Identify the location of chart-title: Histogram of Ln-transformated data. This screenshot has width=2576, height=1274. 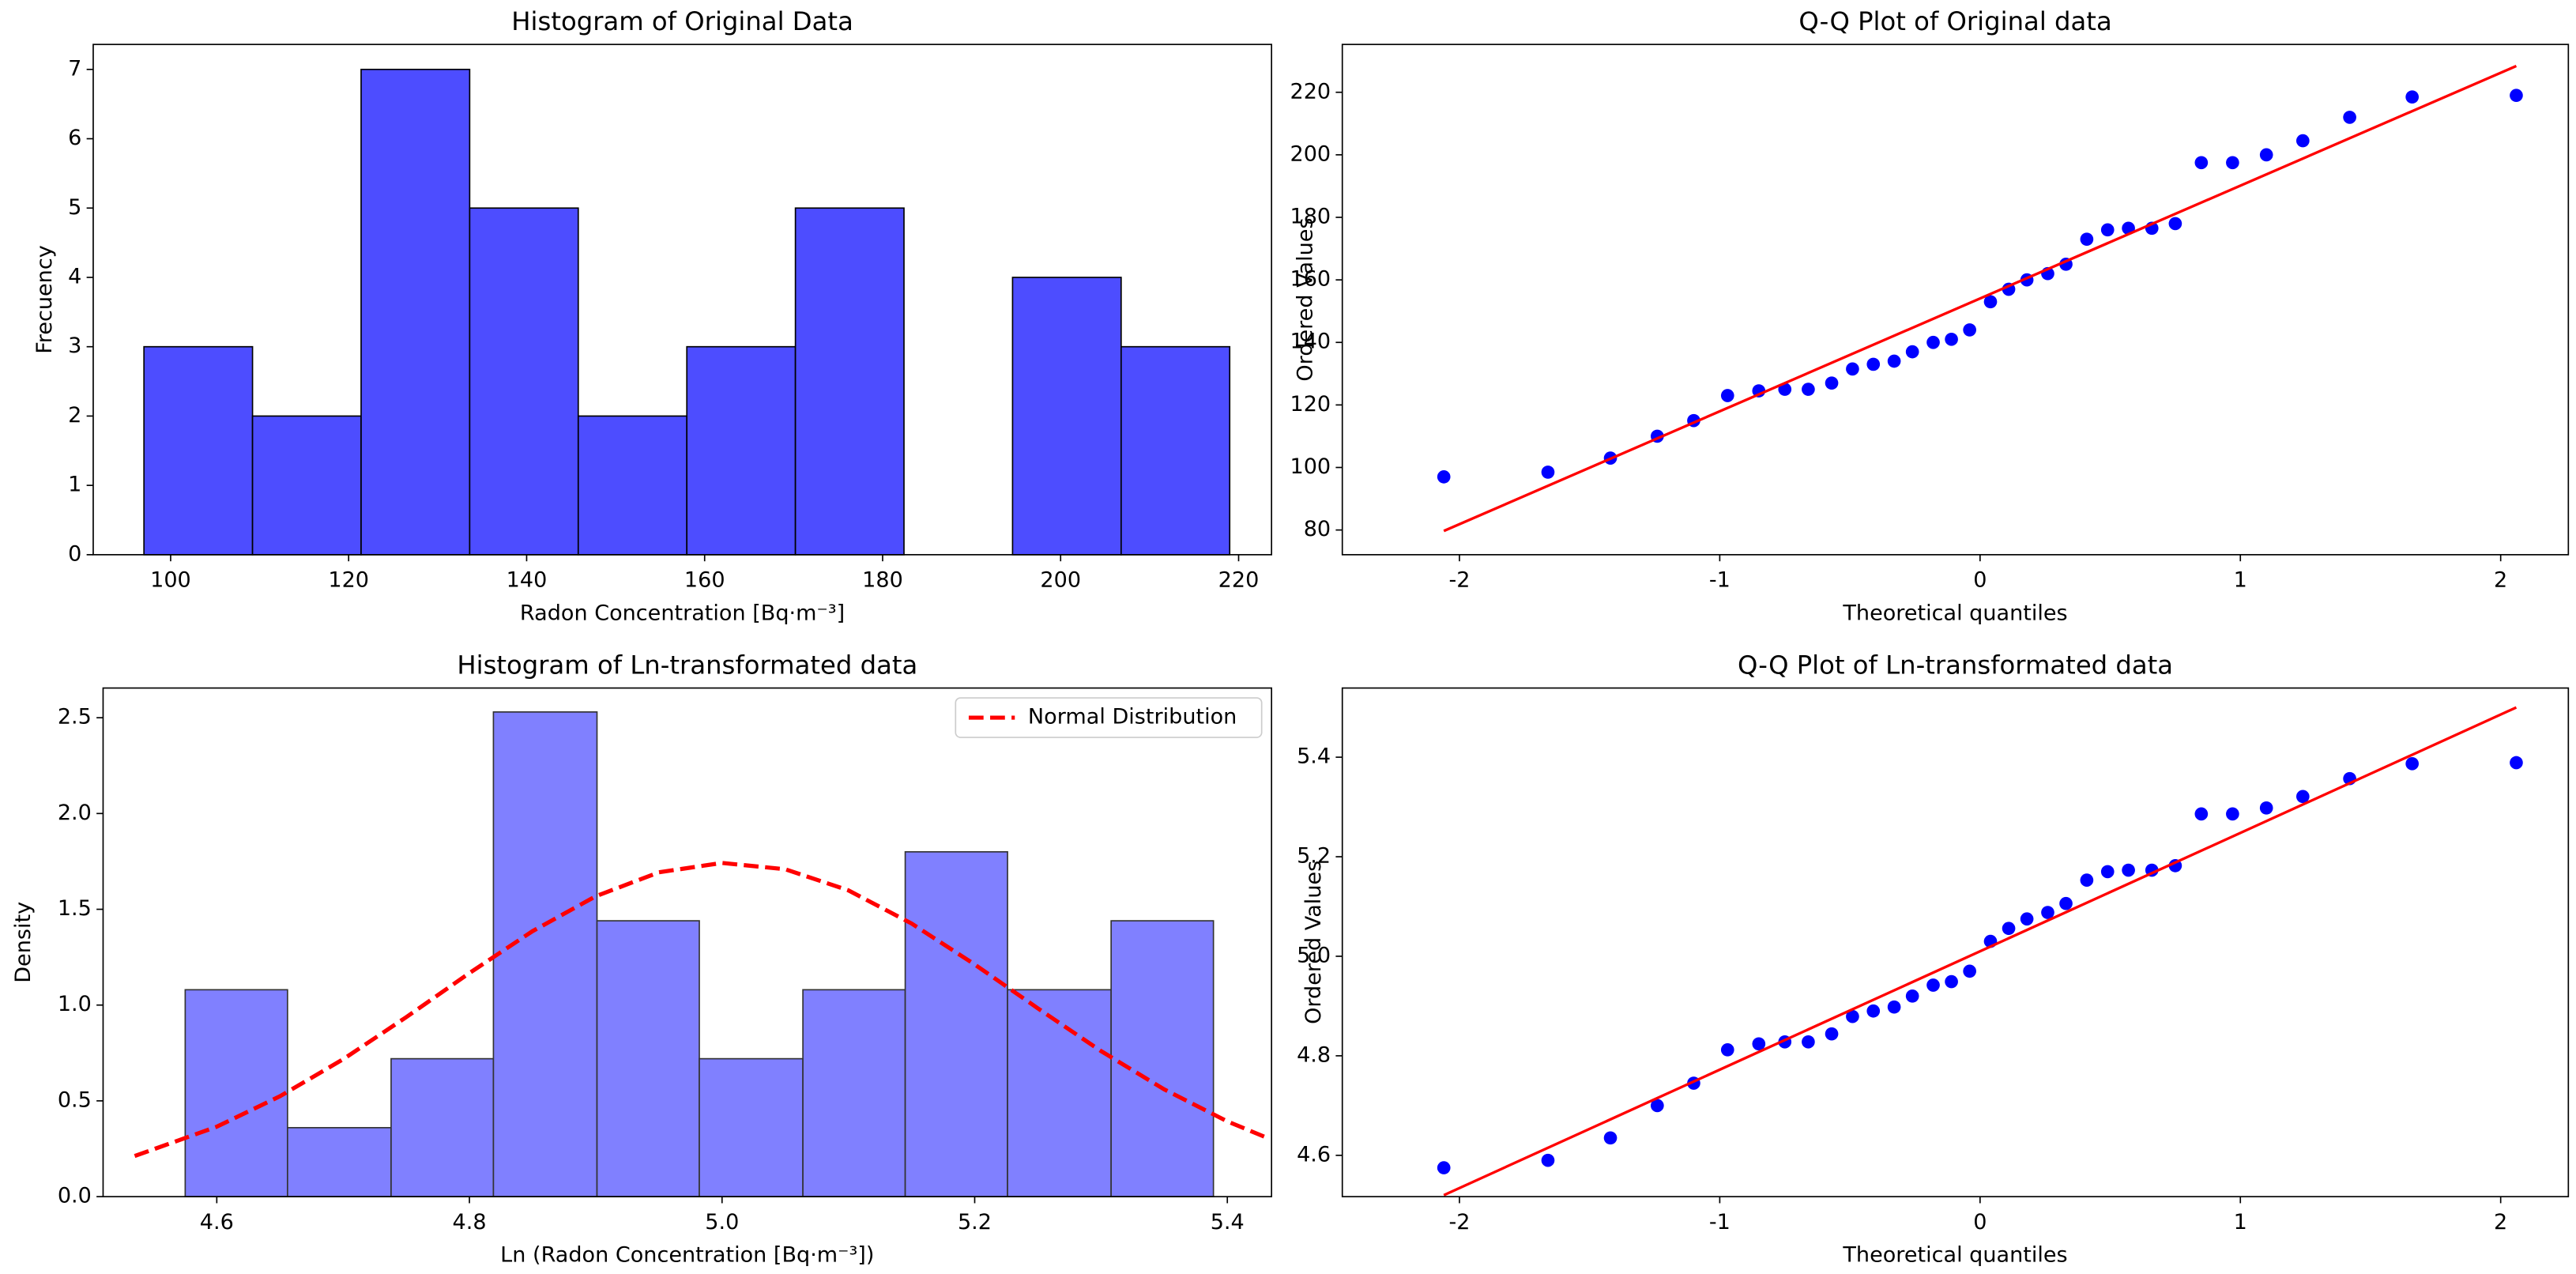
(687, 665).